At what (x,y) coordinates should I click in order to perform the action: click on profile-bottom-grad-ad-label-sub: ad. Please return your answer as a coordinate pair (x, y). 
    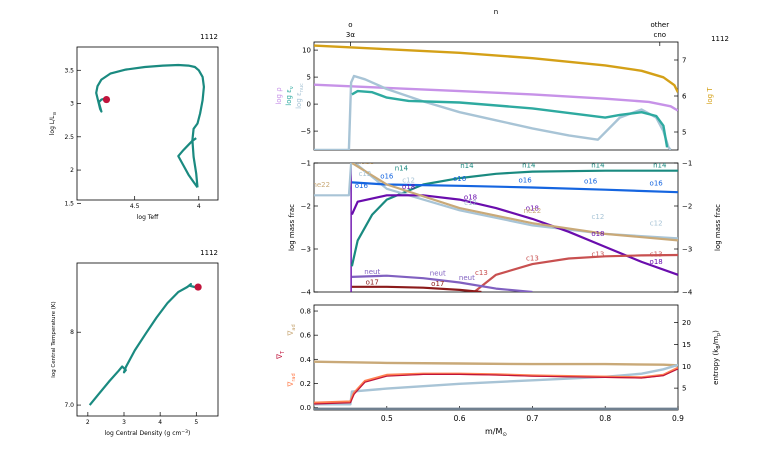
    Looking at the image, I should click on (294, 327).